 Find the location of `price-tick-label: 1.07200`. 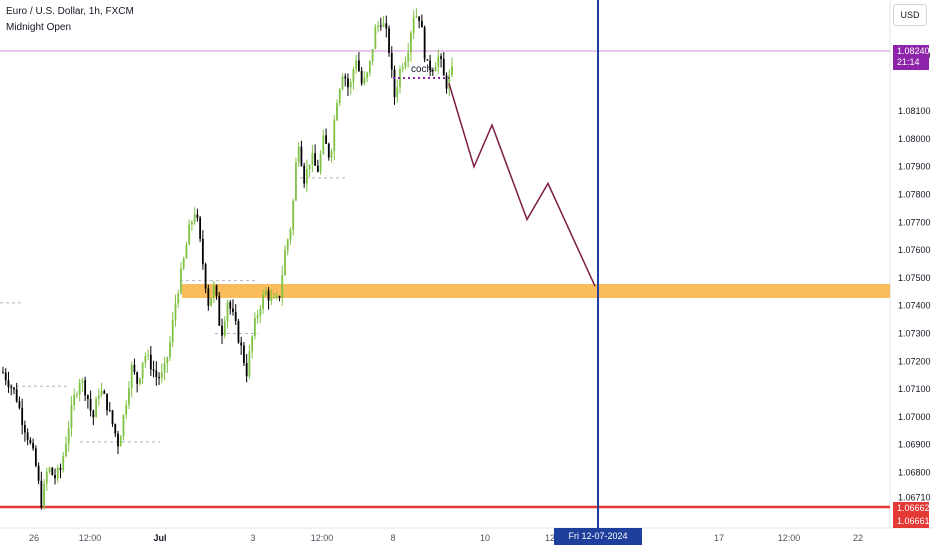

price-tick-label: 1.07200 is located at coordinates (914, 361).